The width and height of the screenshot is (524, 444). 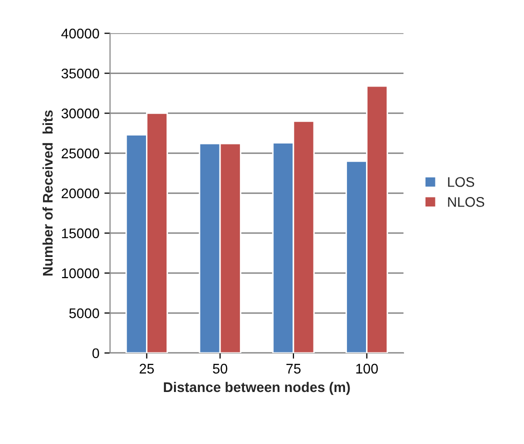 I want to click on y-tick-label: 10000, so click(x=81, y=273).